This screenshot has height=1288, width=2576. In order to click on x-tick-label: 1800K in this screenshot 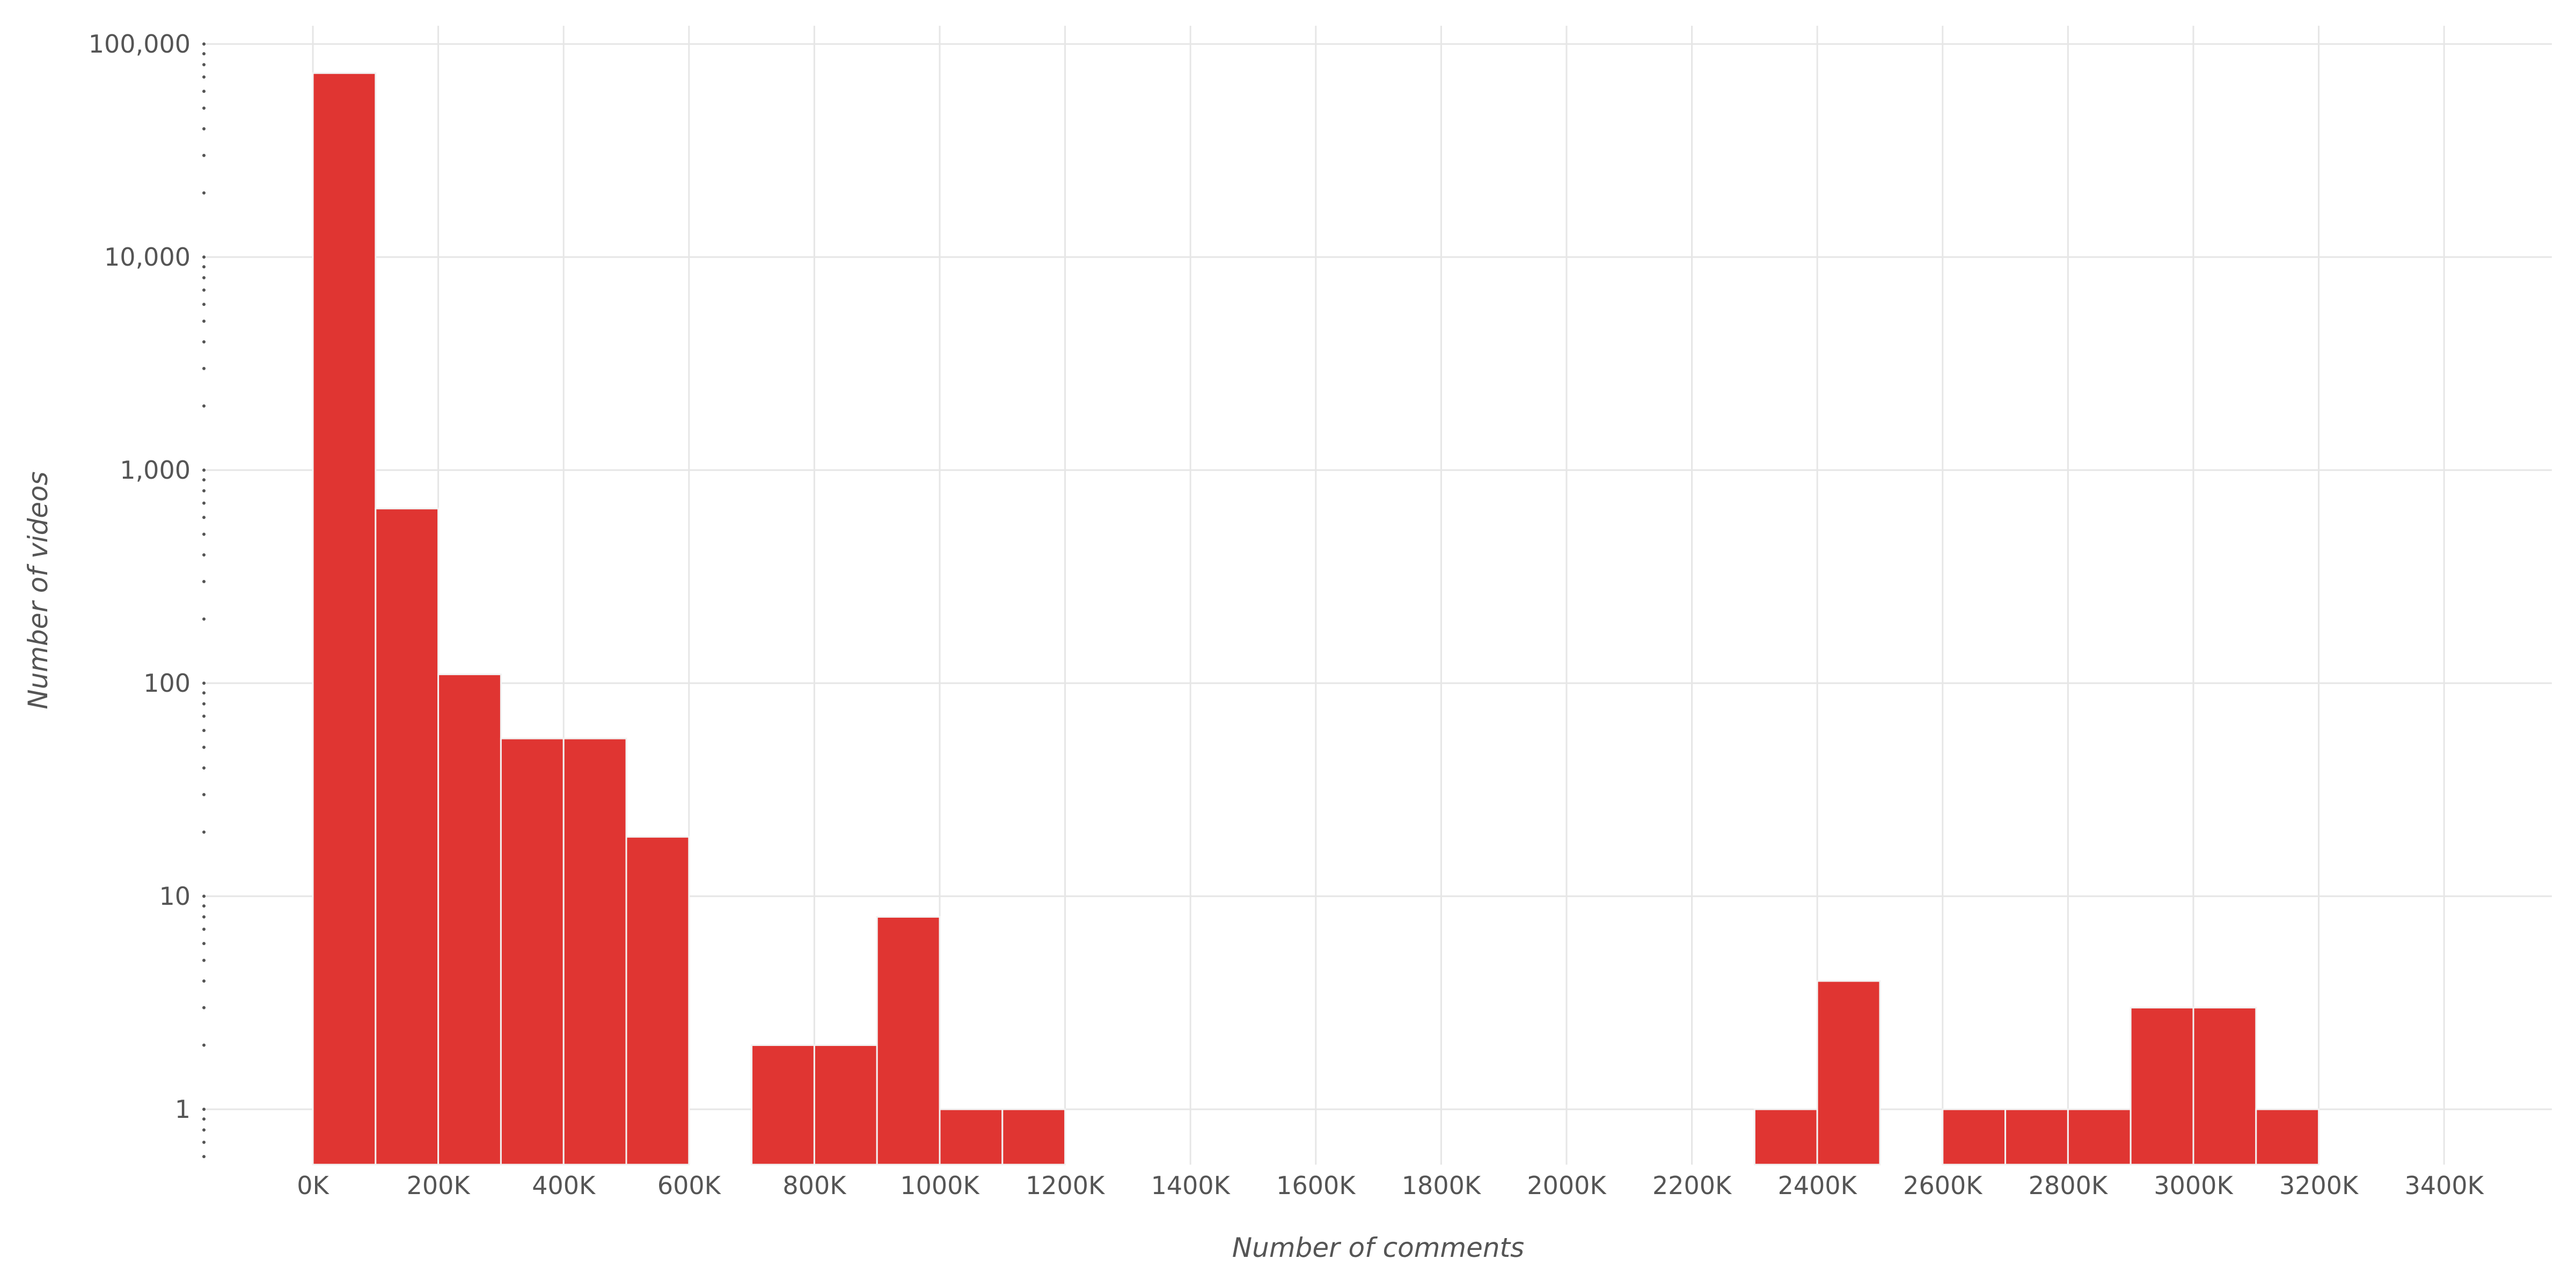, I will do `click(1442, 1185)`.